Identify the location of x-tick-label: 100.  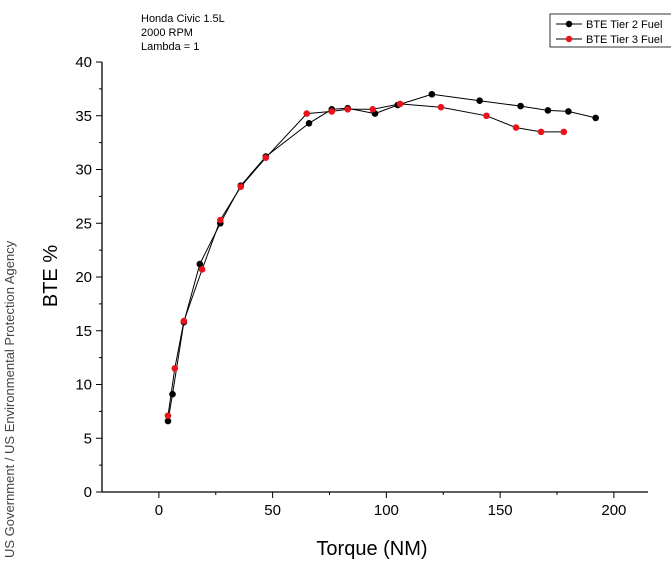
(386, 510).